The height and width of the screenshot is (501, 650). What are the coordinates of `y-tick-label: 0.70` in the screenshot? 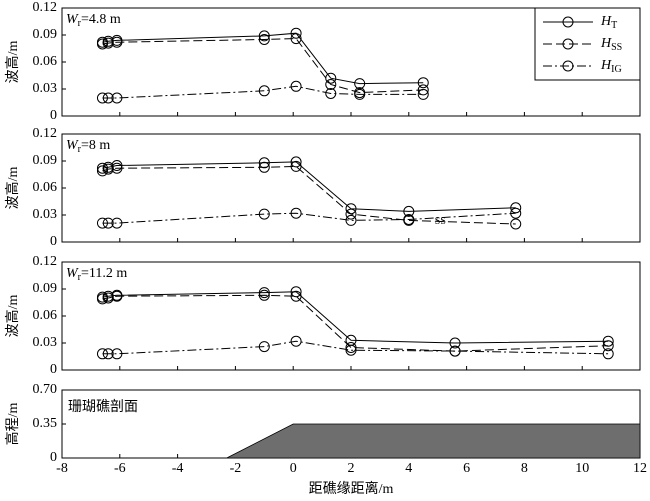 It's located at (45, 389).